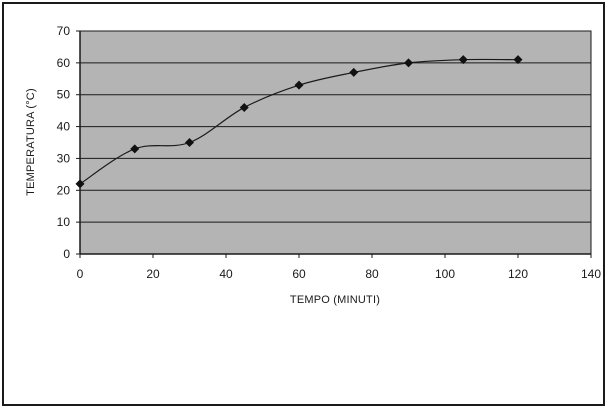 This screenshot has width=609, height=408. Describe the element at coordinates (445, 274) in the screenshot. I see `x-tick-label-100: 100` at that location.